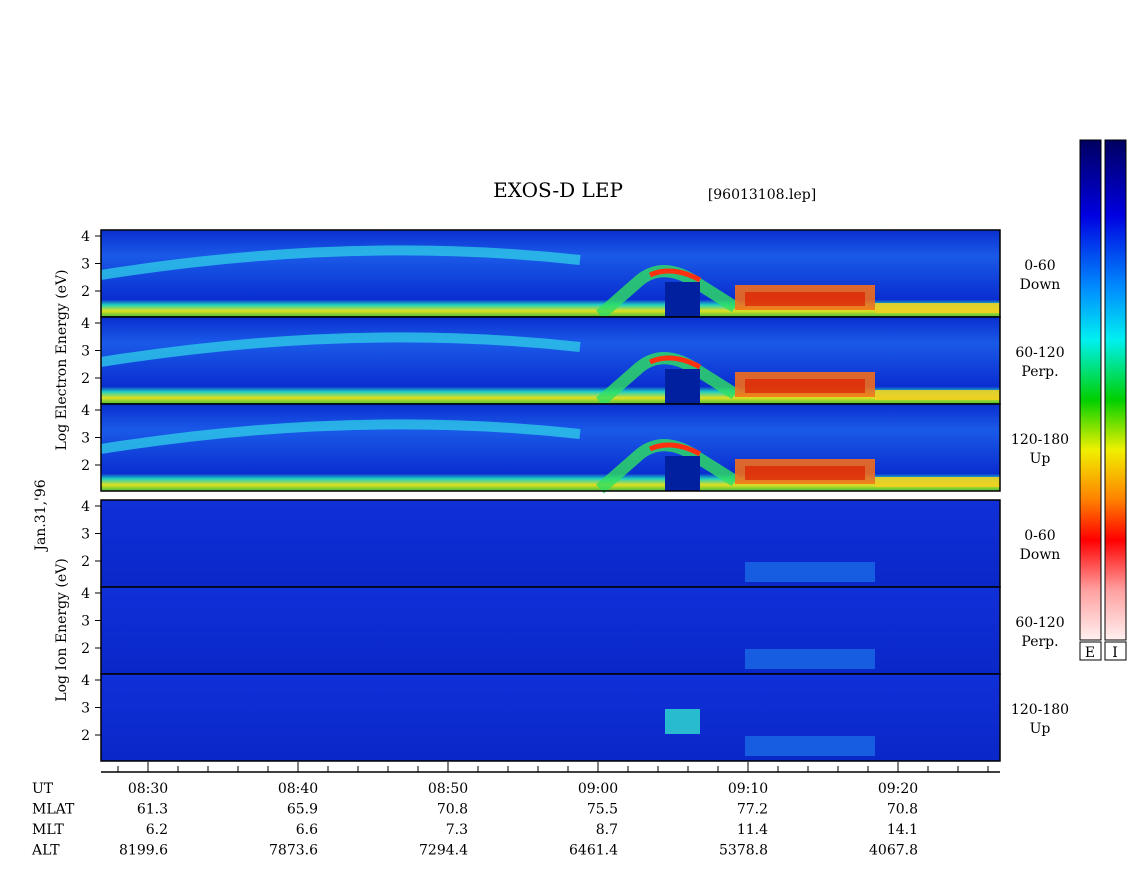 The width and height of the screenshot is (1130, 879). Describe the element at coordinates (762, 195) in the screenshot. I see `file-name: [96013108.lep]` at that location.